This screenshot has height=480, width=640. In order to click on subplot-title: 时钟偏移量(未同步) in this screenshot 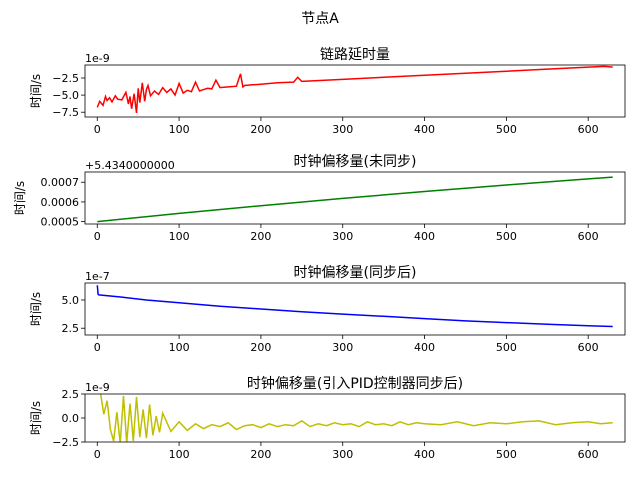, I will do `click(355, 161)`.